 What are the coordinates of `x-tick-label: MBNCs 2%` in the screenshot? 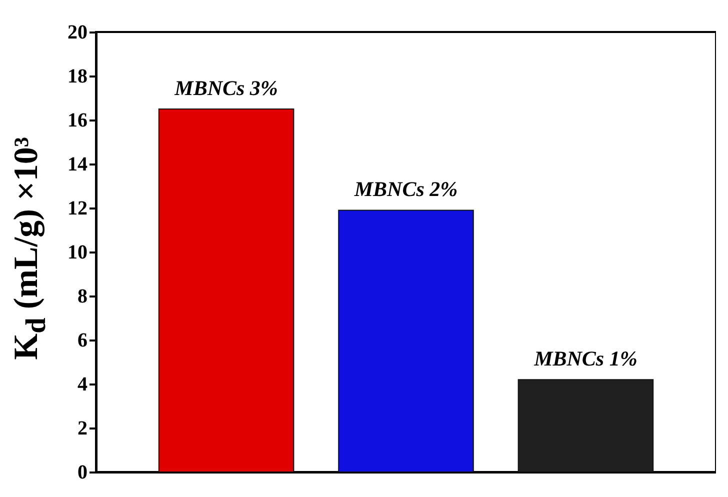 It's located at (405, 189).